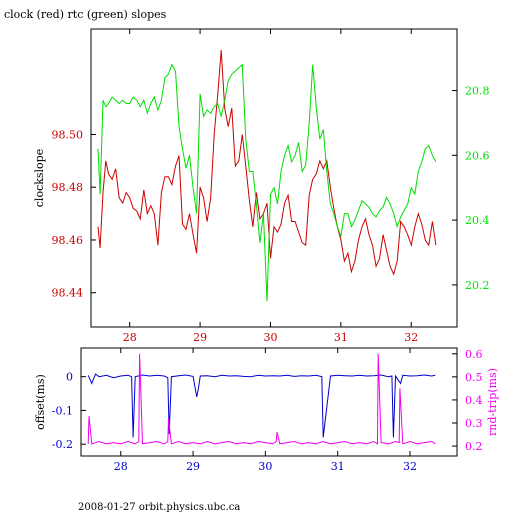 This screenshot has width=512, height=512. I want to click on y-tick-label: -0.1, so click(62, 410).